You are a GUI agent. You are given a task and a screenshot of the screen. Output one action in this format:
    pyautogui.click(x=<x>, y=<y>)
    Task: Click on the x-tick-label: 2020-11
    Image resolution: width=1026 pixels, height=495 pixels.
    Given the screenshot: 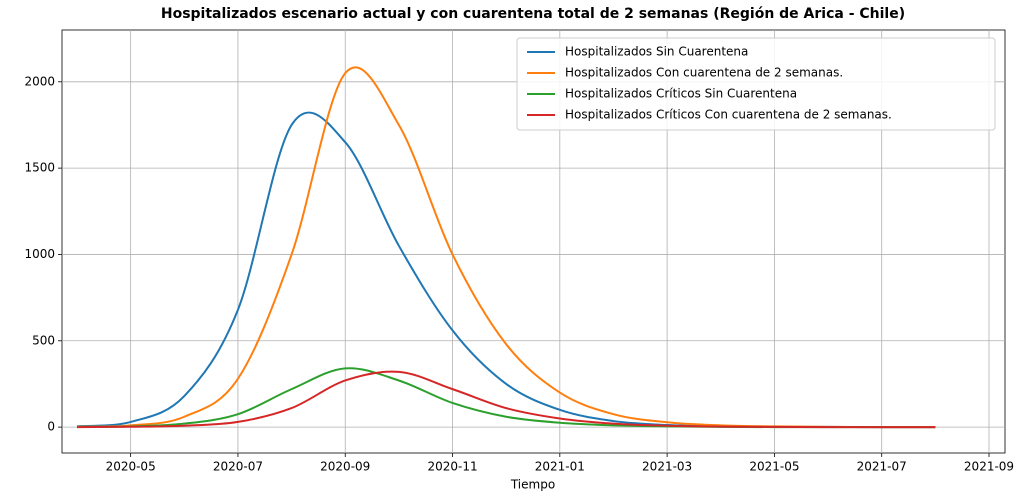 What is the action you would take?
    pyautogui.click(x=452, y=467)
    